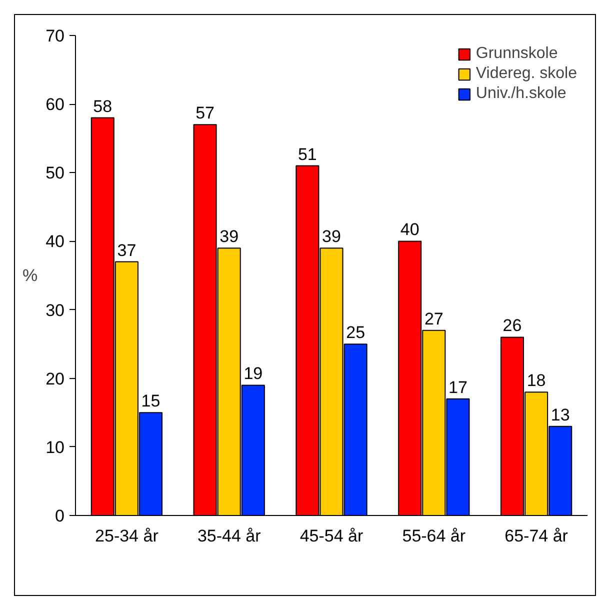 The height and width of the screenshot is (608, 613). What do you see at coordinates (55, 104) in the screenshot?
I see `y-tick-label: 60` at bounding box center [55, 104].